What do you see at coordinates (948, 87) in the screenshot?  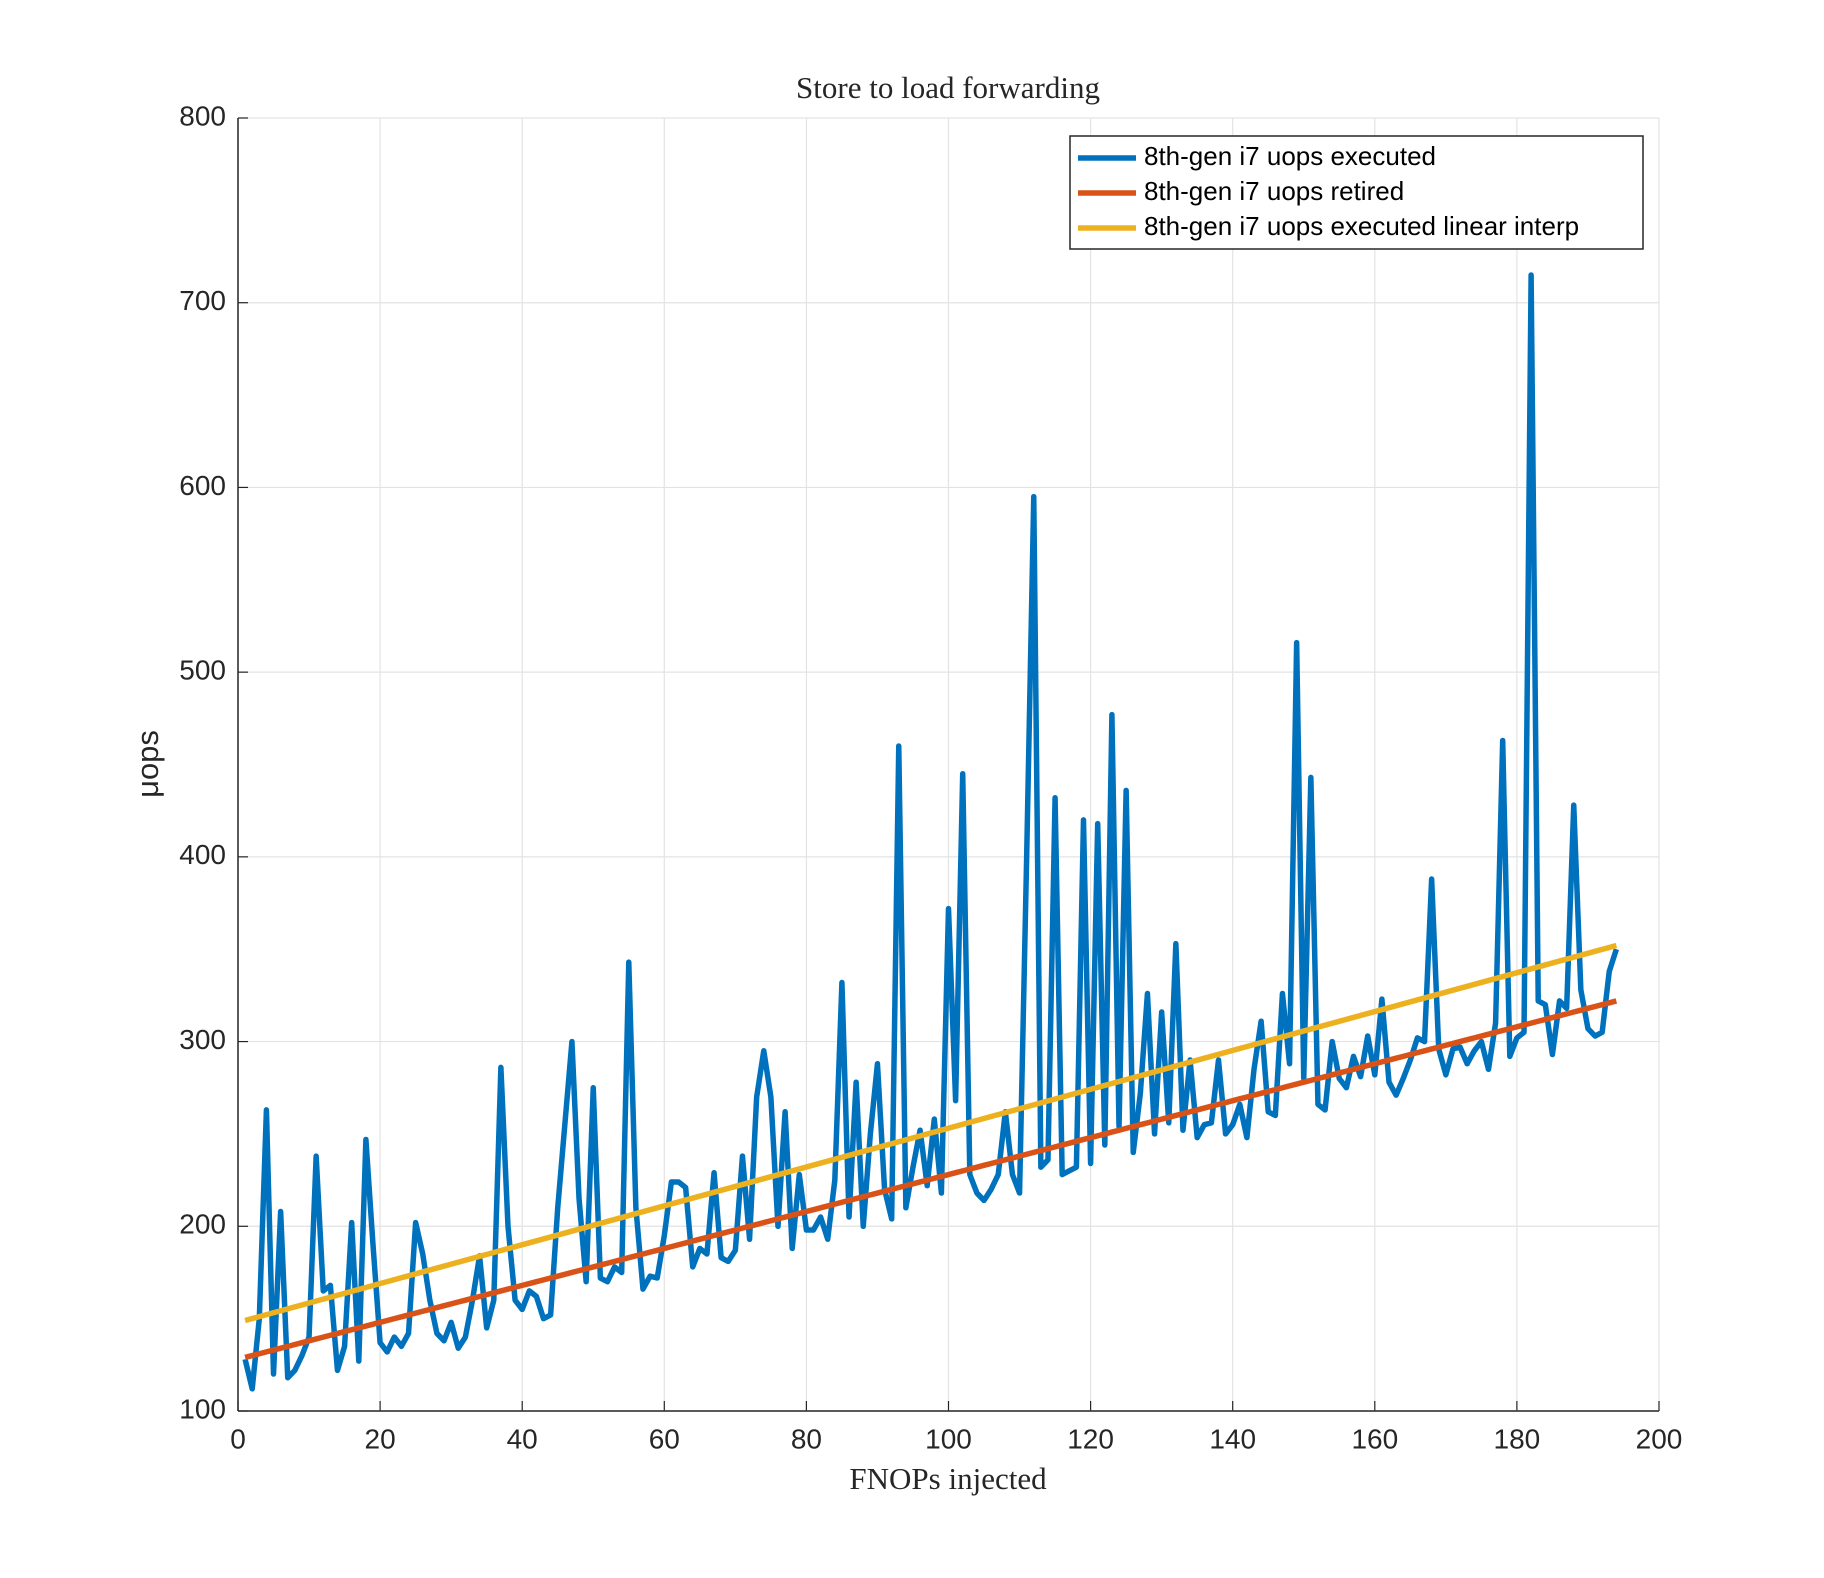 I see `chart-title: Store to load forwarding` at bounding box center [948, 87].